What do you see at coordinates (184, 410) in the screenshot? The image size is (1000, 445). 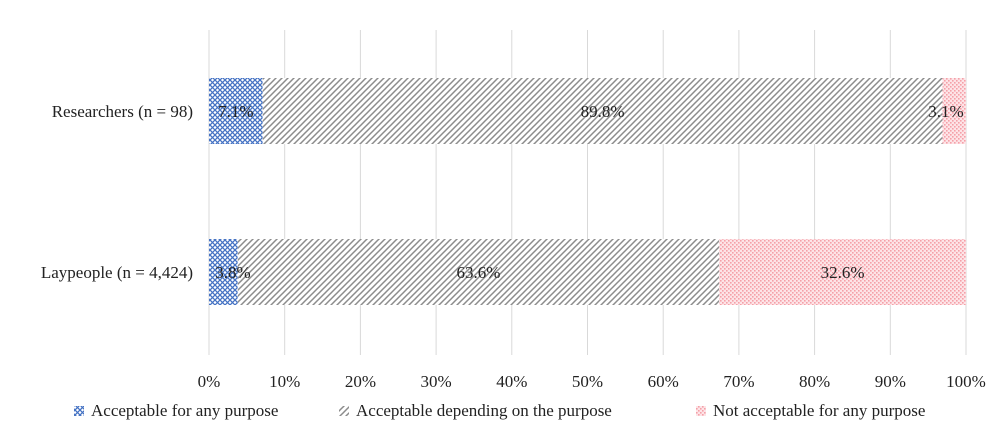 I see `legend-label: Acceptable for any purpose` at bounding box center [184, 410].